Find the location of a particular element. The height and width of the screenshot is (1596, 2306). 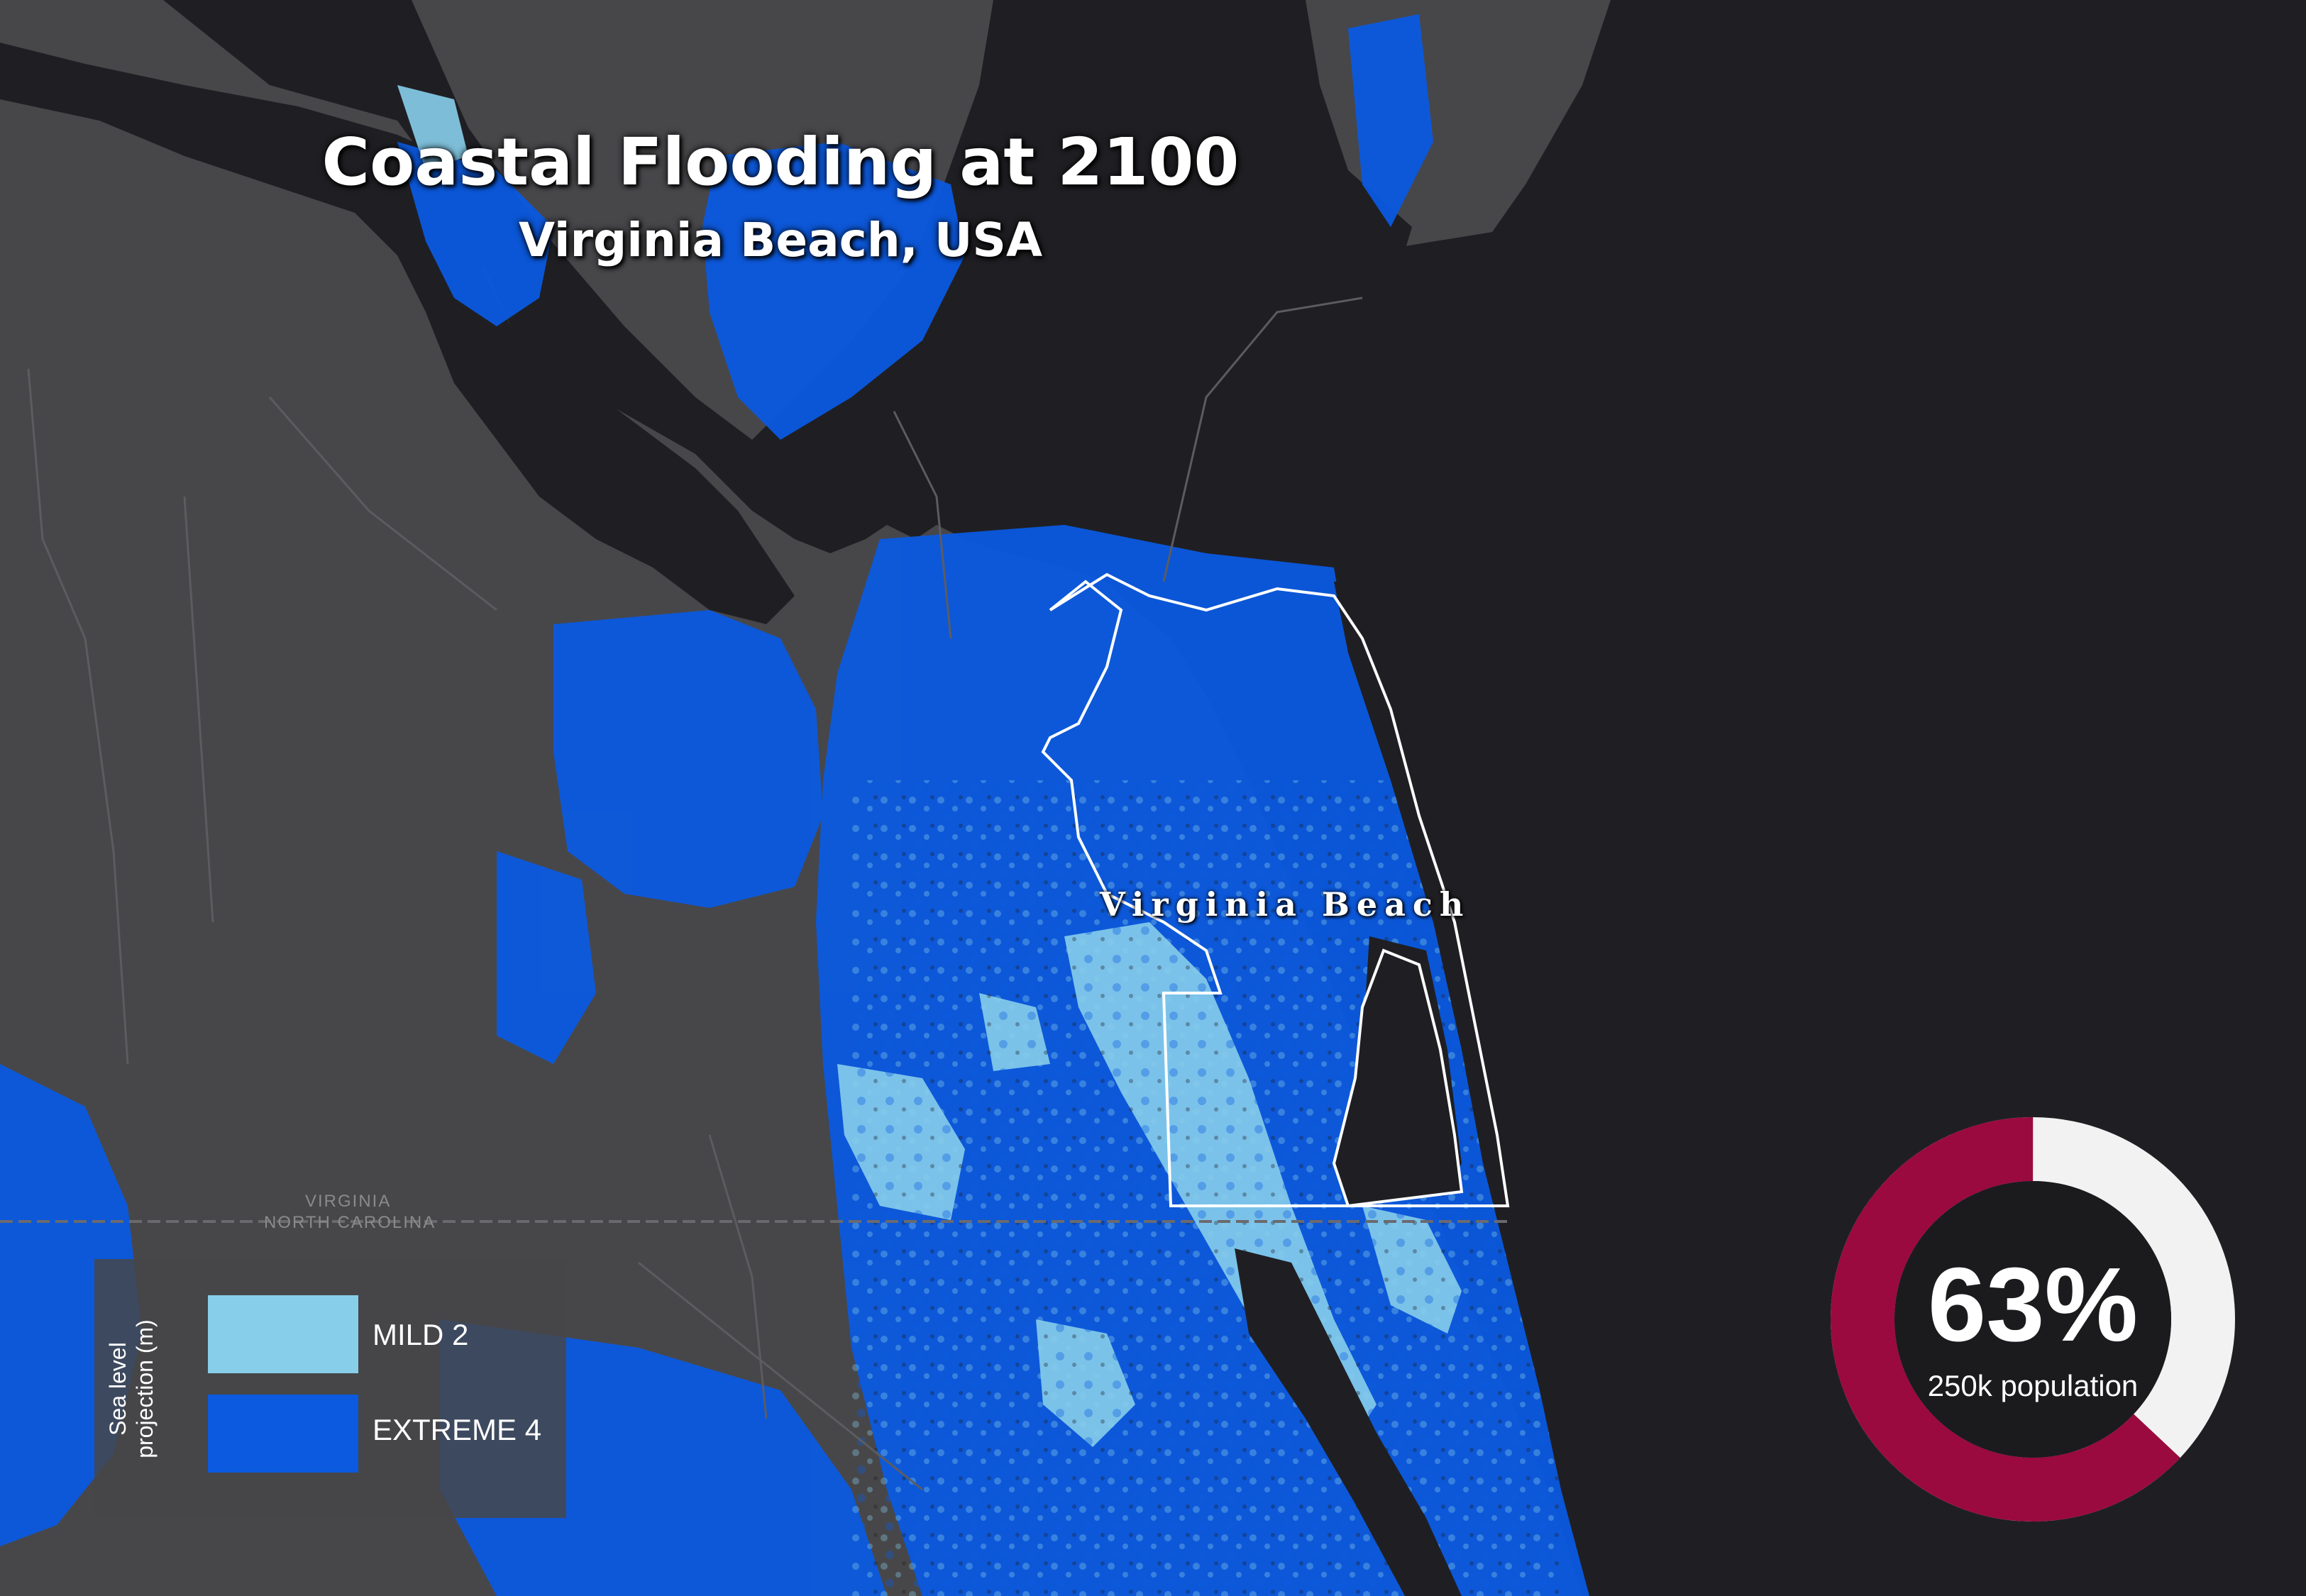

legend-value-extreme: 4 is located at coordinates (533, 1429).